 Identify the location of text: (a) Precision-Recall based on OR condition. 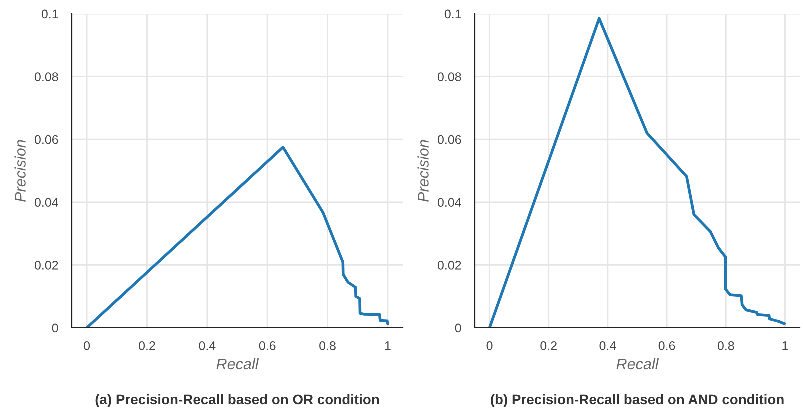
(238, 401).